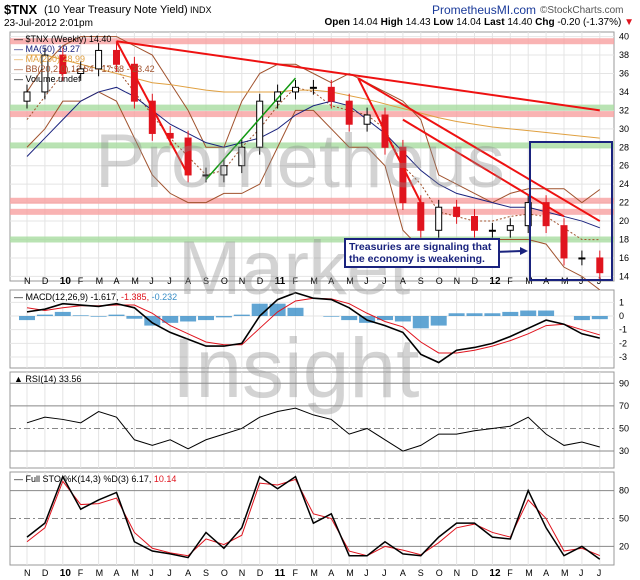  I want to click on y-tick-label: 70, so click(624, 406).